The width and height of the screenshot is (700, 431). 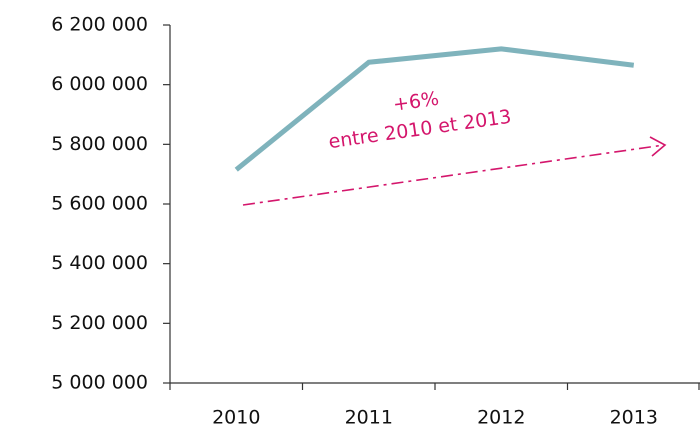 What do you see at coordinates (369, 418) in the screenshot?
I see `x-tick-label: 2011` at bounding box center [369, 418].